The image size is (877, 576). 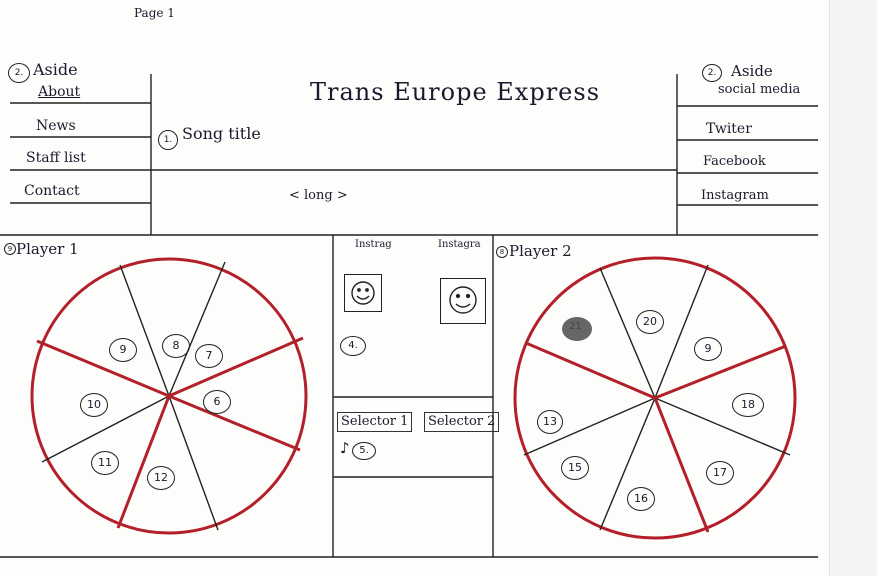 I want to click on player1-segment: 12, so click(x=161, y=478).